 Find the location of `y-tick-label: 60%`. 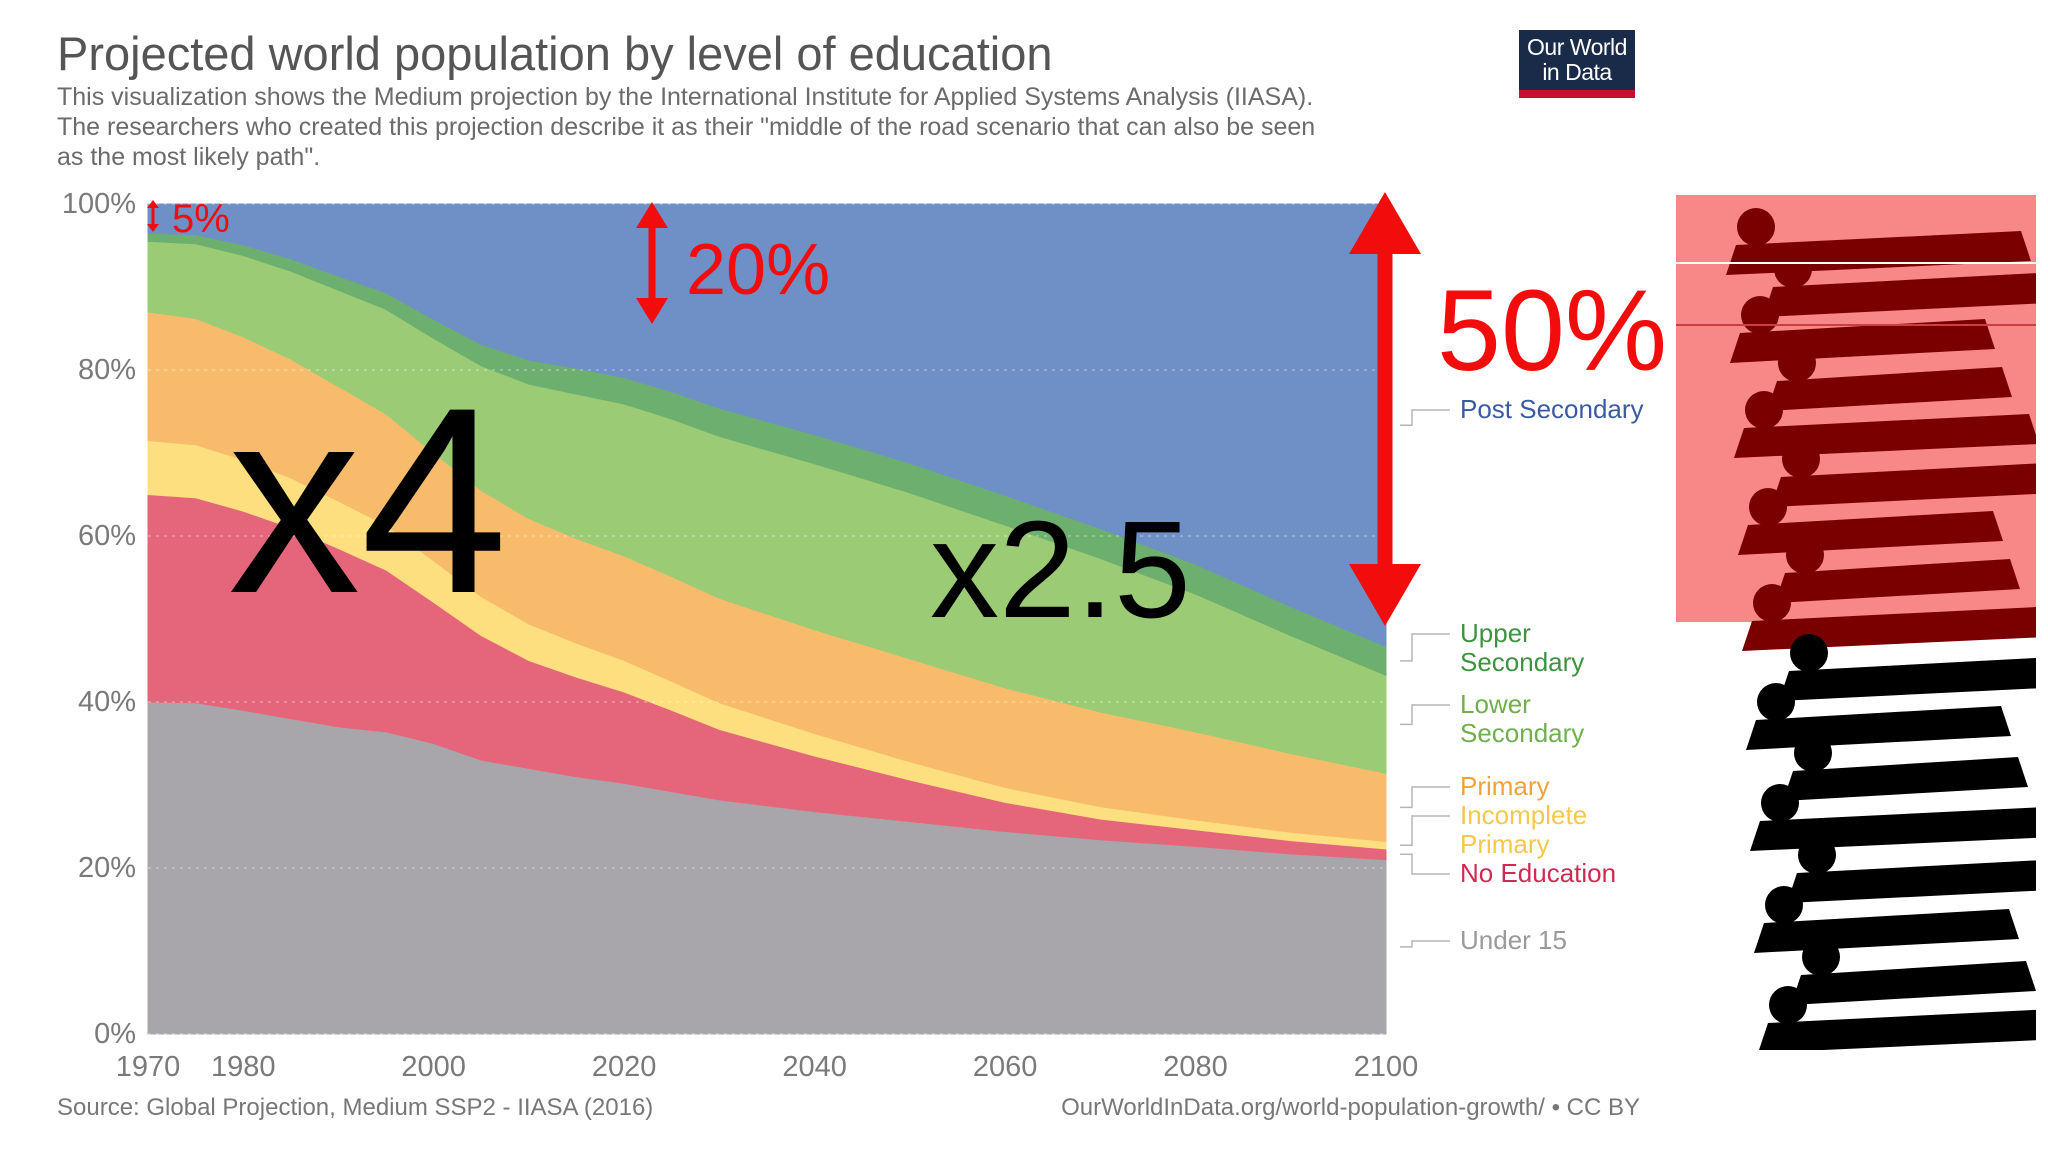

y-tick-label: 60% is located at coordinates (107, 536).